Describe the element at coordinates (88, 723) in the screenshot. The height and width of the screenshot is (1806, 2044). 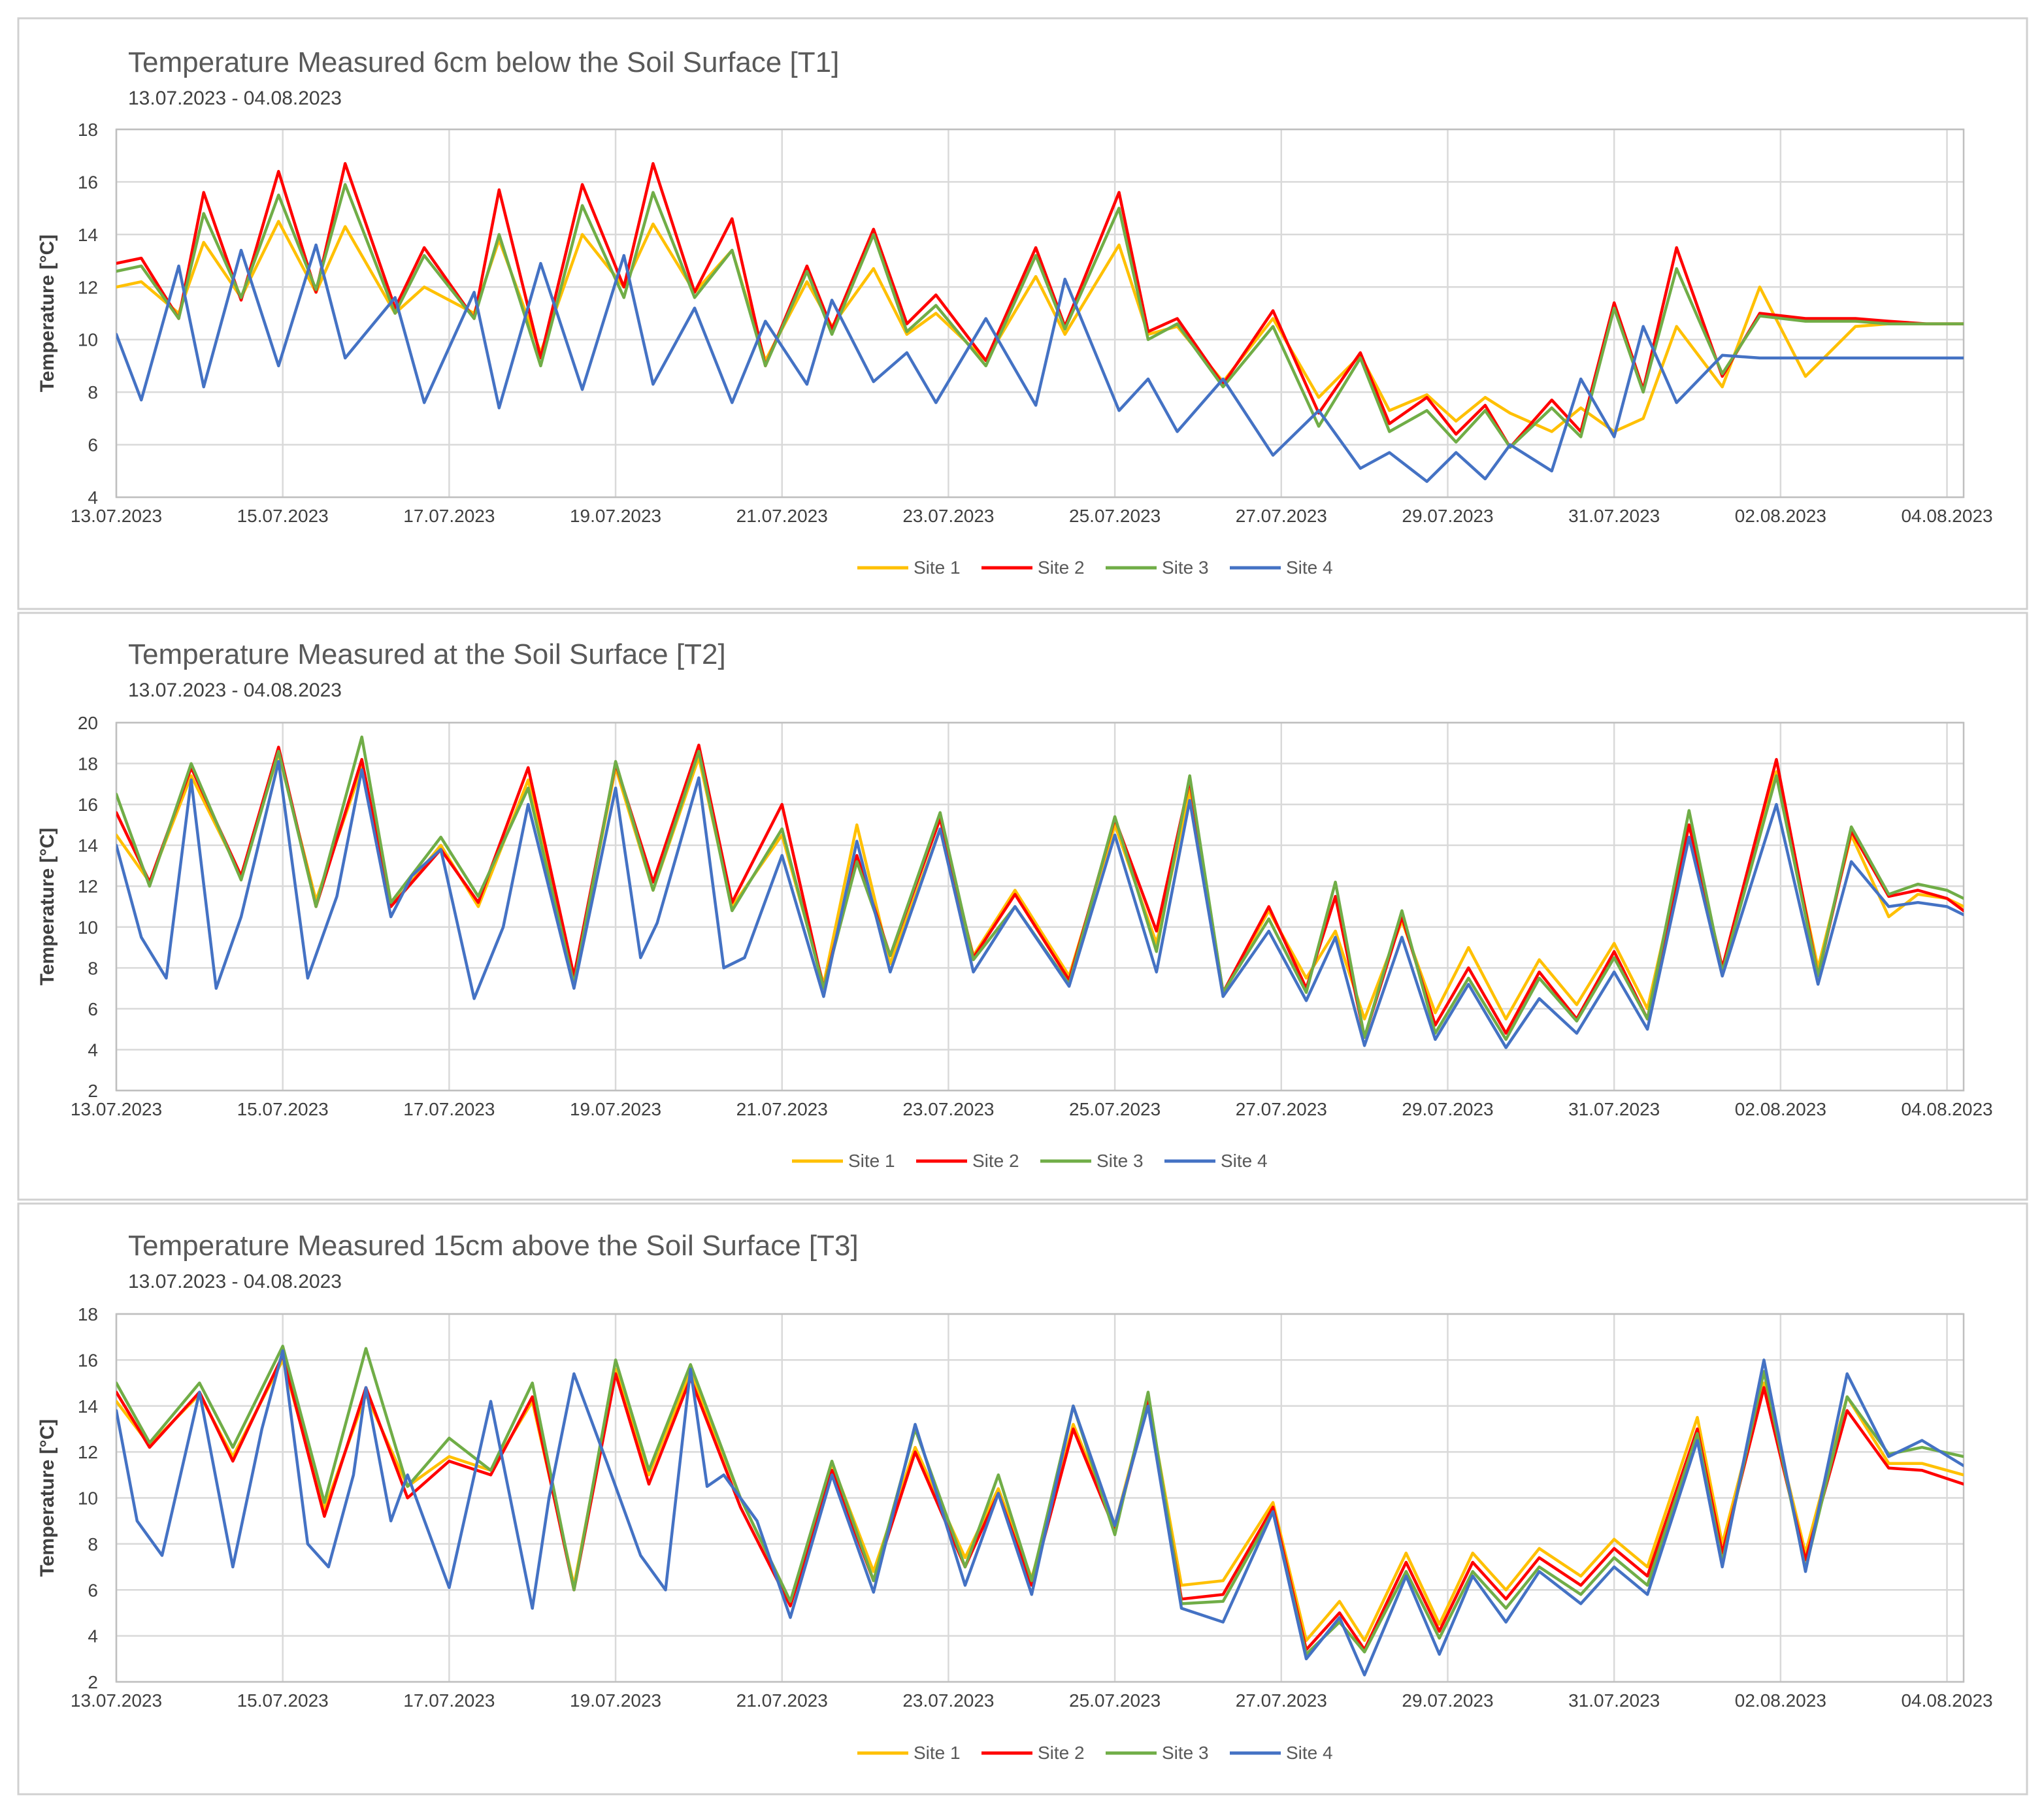
I see `y-tick-label: 20` at that location.